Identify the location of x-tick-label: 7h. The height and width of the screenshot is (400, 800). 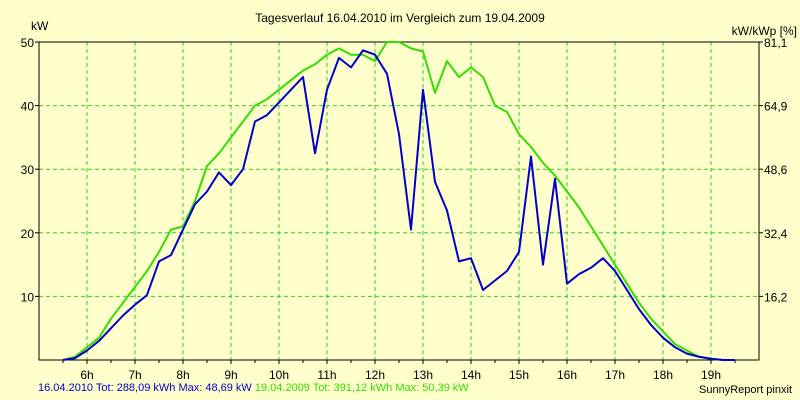
(134, 375).